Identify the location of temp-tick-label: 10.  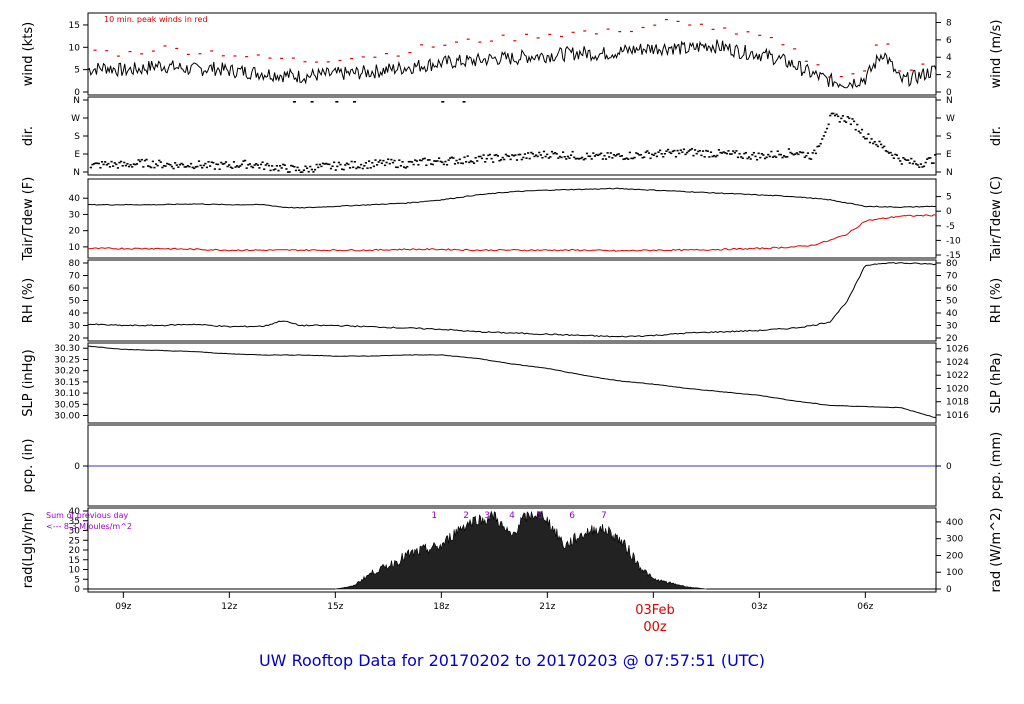
(75, 248).